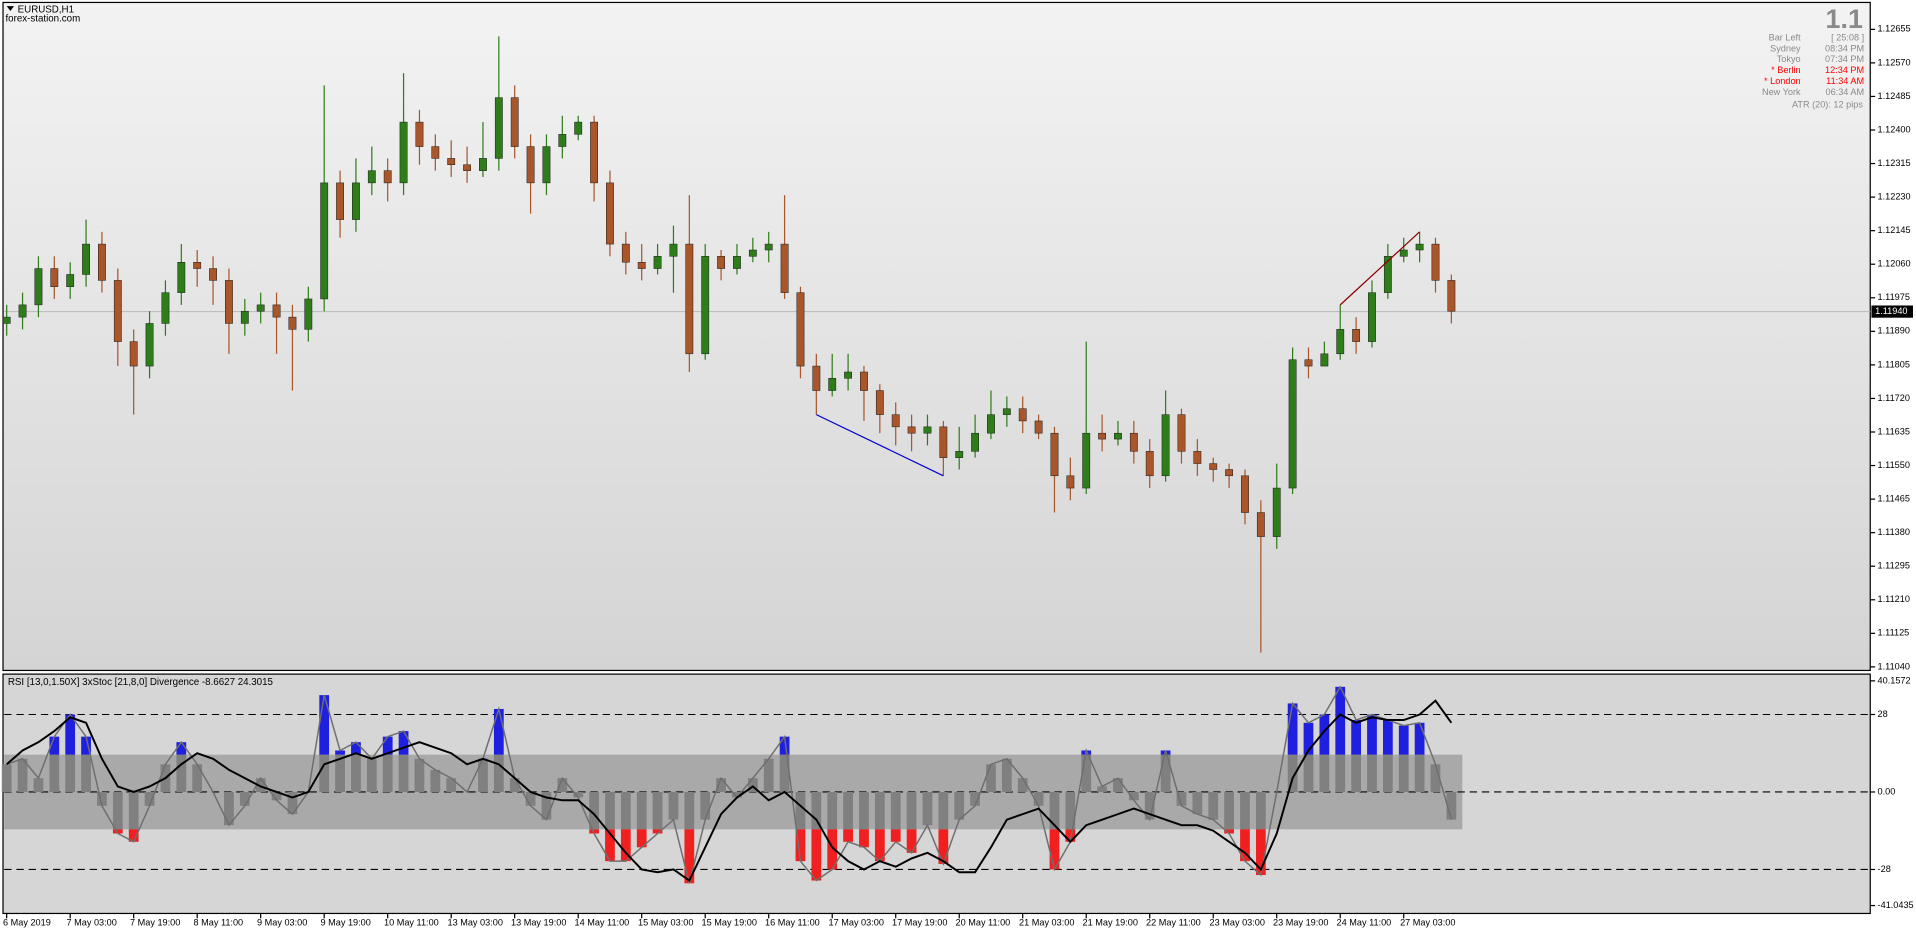 The width and height of the screenshot is (1916, 933). What do you see at coordinates (1894, 29) in the screenshot?
I see `y-tick-label: 1.12655` at bounding box center [1894, 29].